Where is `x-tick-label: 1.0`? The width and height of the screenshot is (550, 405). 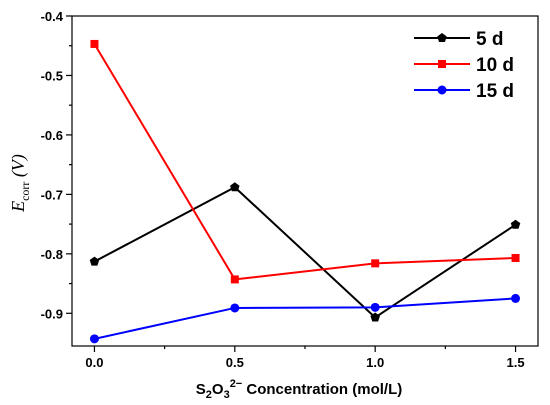
x-tick-label: 1.0 is located at coordinates (375, 362).